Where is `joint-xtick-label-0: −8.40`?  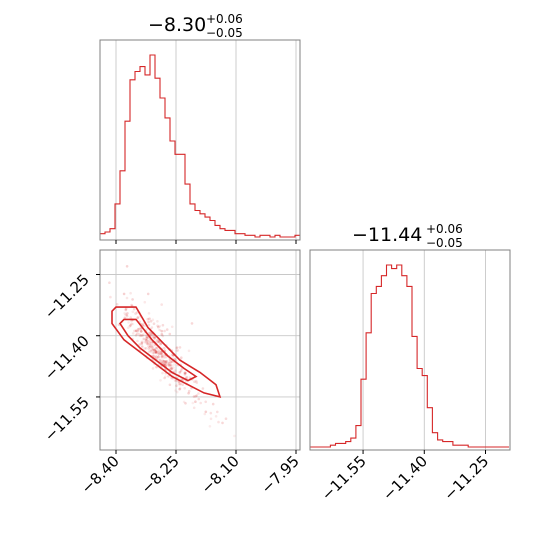
joint-xtick-label-0: −8.40 is located at coordinates (100, 474).